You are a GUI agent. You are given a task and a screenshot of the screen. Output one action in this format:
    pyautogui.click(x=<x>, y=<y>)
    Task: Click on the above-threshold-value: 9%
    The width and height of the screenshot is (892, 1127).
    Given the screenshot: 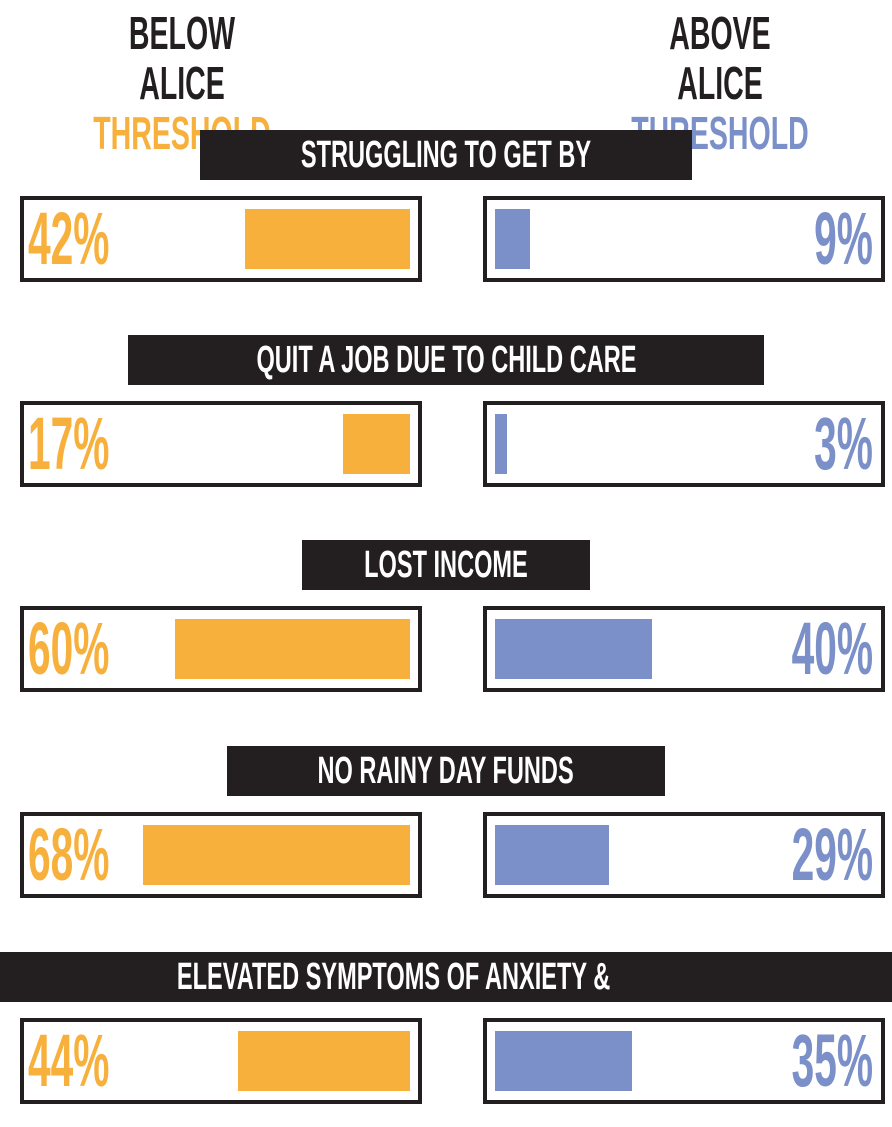 What is the action you would take?
    pyautogui.click(x=819, y=239)
    